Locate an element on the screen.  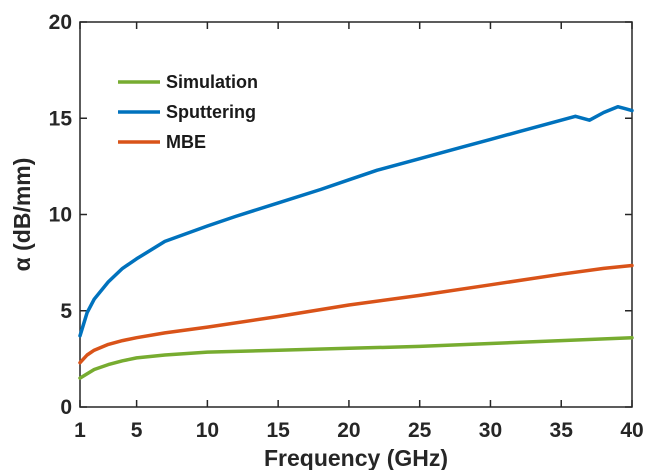
x-tick-label: 35 is located at coordinates (562, 430).